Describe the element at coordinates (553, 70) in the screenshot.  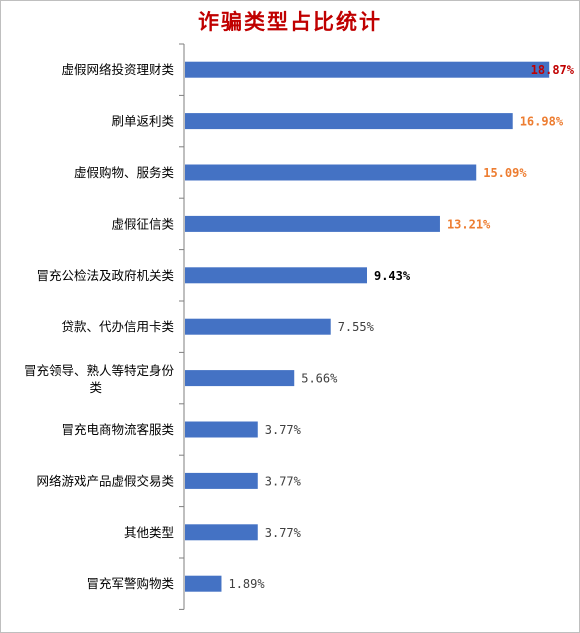
I see `data-label: 18.87%` at that location.